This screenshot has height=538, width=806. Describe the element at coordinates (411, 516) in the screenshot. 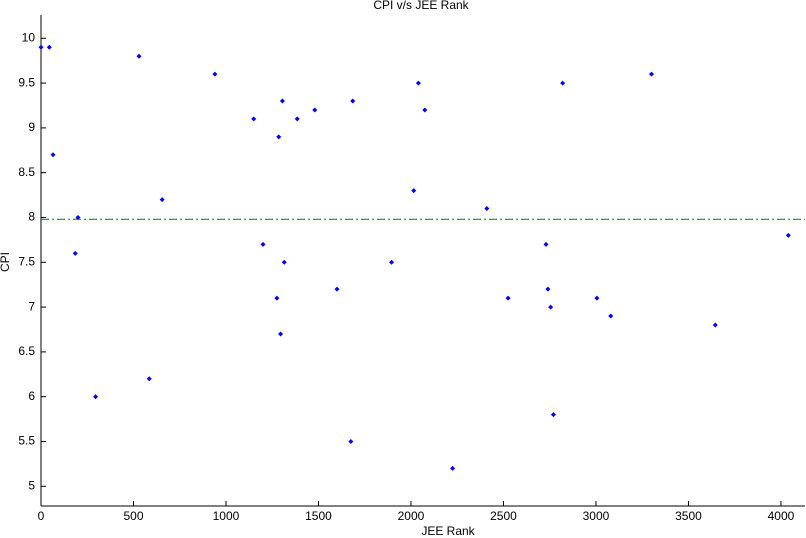

I see `x-tick-label: 2000` at that location.